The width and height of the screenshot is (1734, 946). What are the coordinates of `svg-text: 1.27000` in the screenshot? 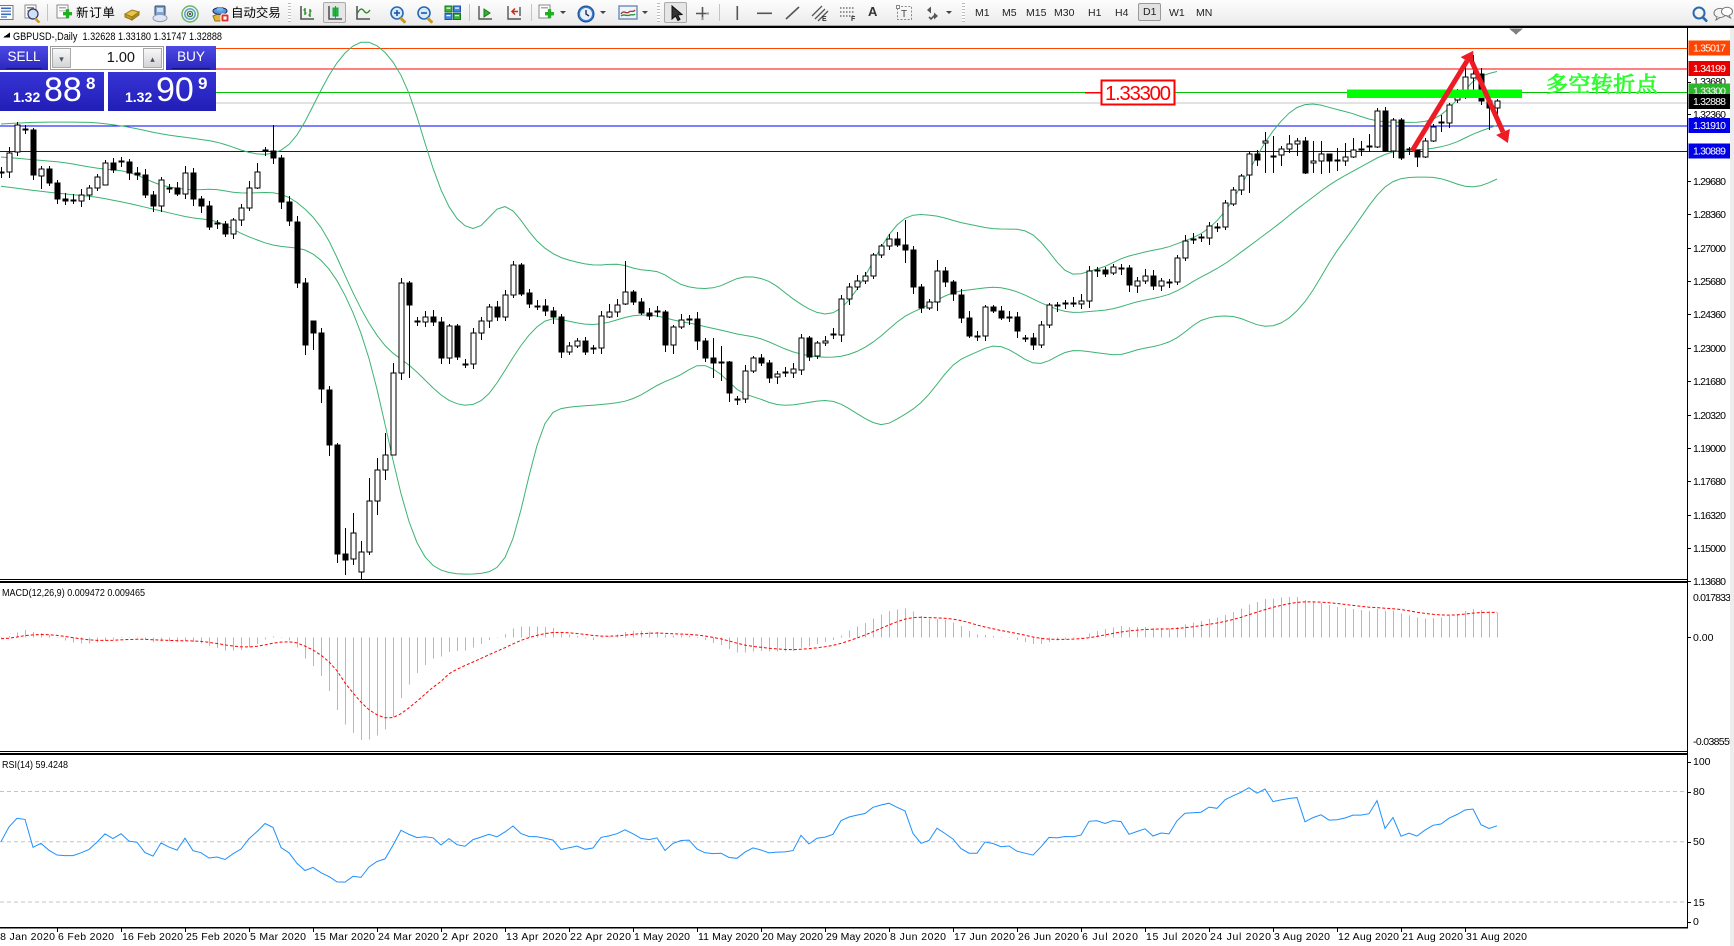 It's located at (1709, 249).